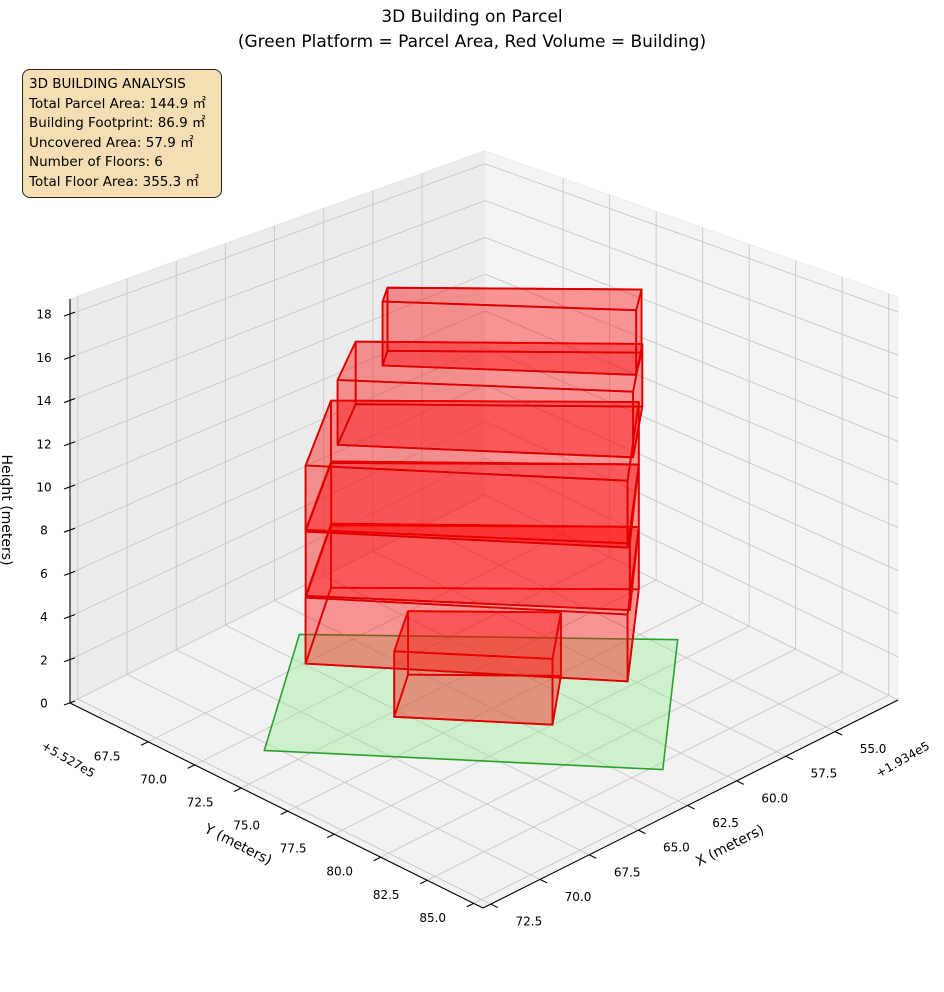 The image size is (944, 992). What do you see at coordinates (111, 142) in the screenshot?
I see `info-uncovered-area: Uncovered Area: 57.9 ㎡` at bounding box center [111, 142].